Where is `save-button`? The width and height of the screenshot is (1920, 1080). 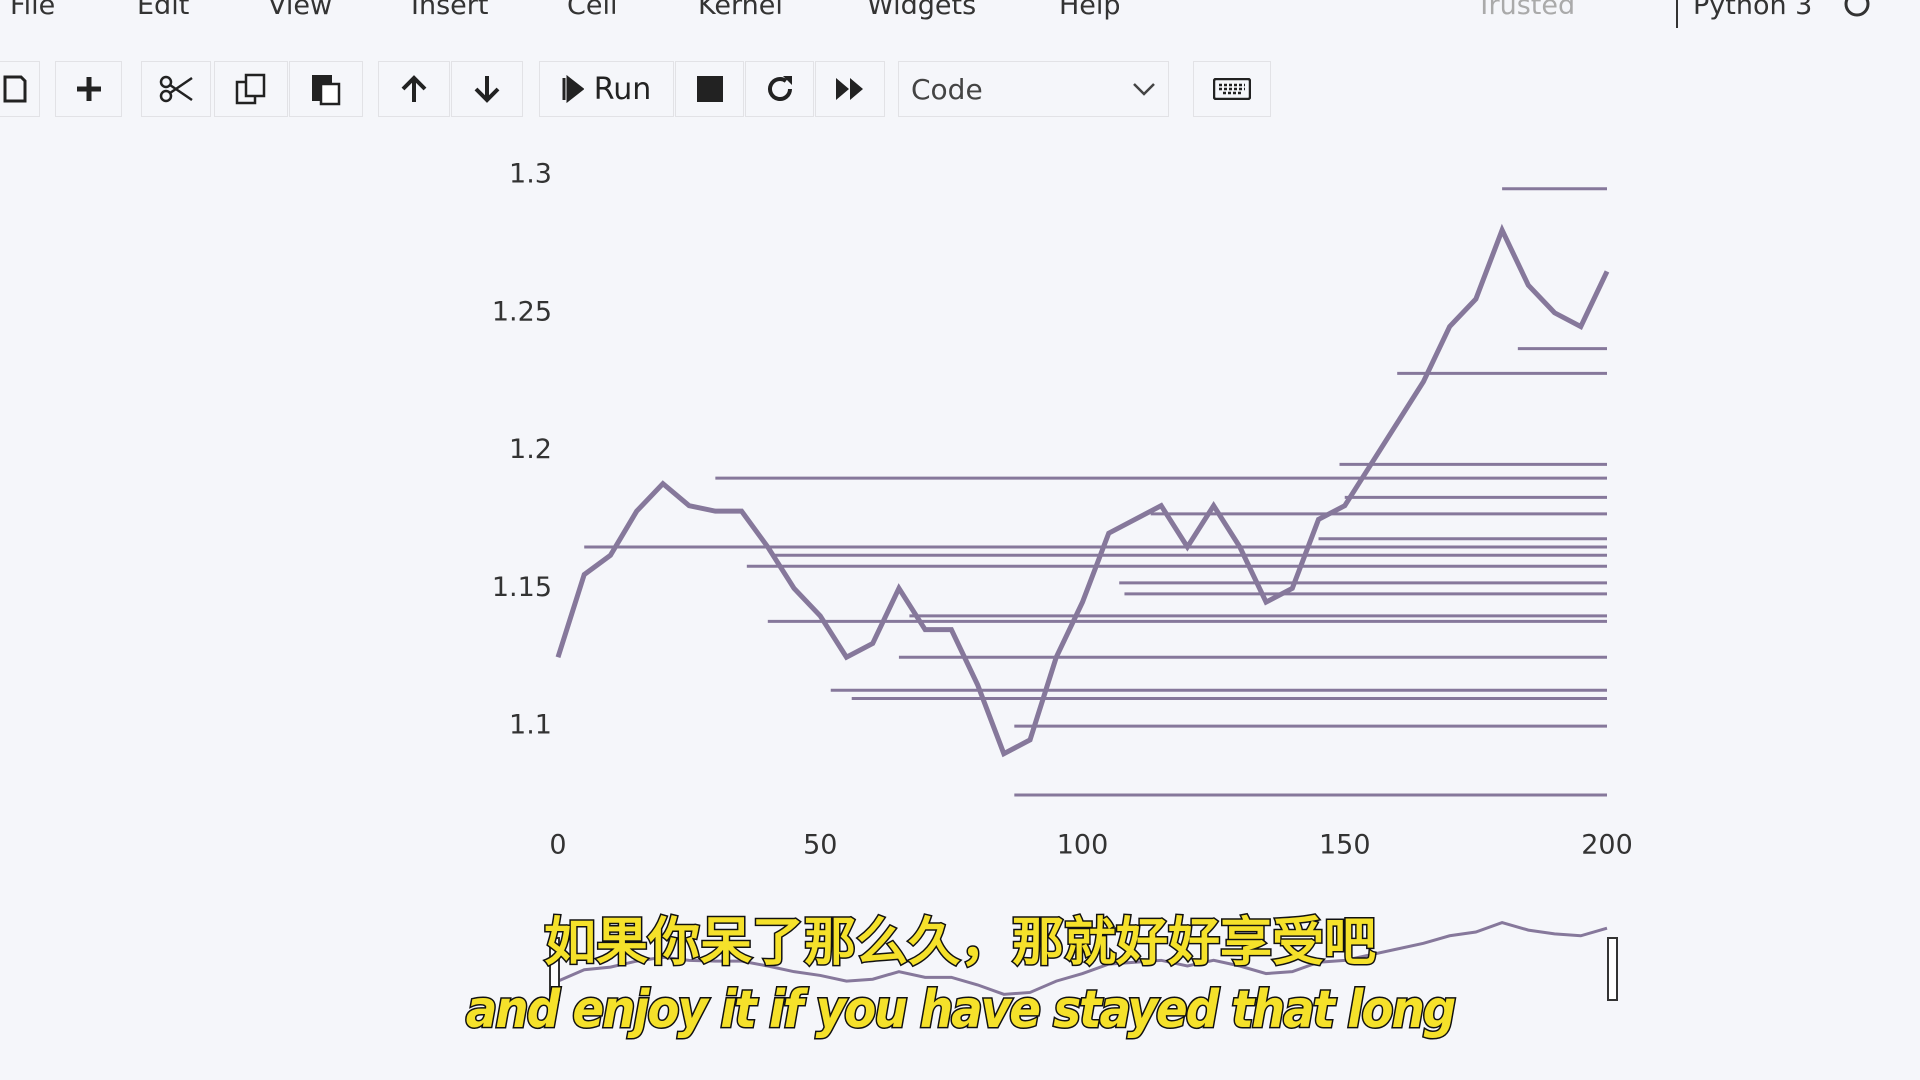
save-button is located at coordinates (20, 89).